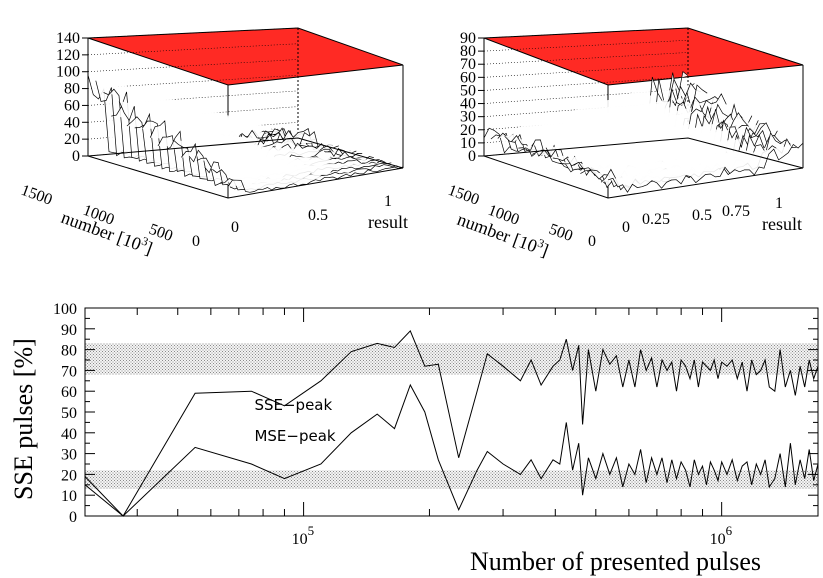 The height and width of the screenshot is (578, 823). What do you see at coordinates (468, 64) in the screenshot?
I see `z-tick-label-70: 70` at bounding box center [468, 64].